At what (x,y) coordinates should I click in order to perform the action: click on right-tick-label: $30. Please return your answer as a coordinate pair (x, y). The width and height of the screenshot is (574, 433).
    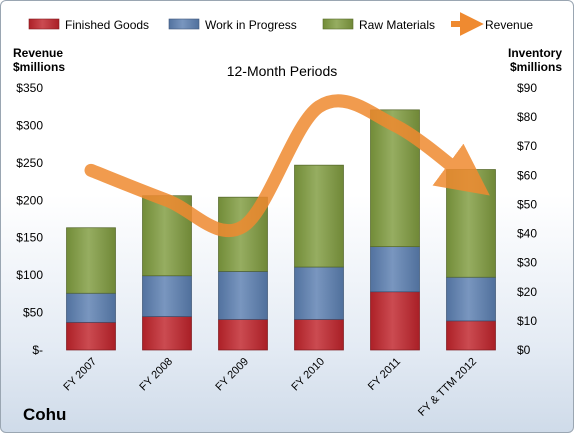
    Looking at the image, I should click on (527, 263).